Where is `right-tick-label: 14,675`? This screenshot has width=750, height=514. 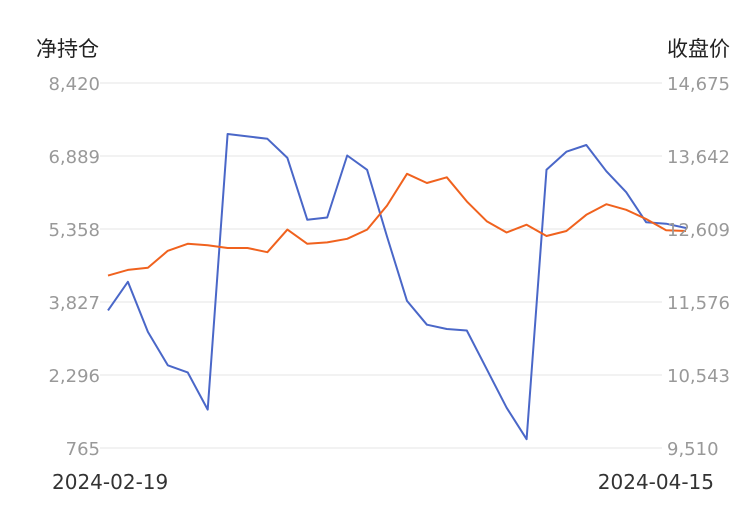 right-tick-label: 14,675 is located at coordinates (698, 84).